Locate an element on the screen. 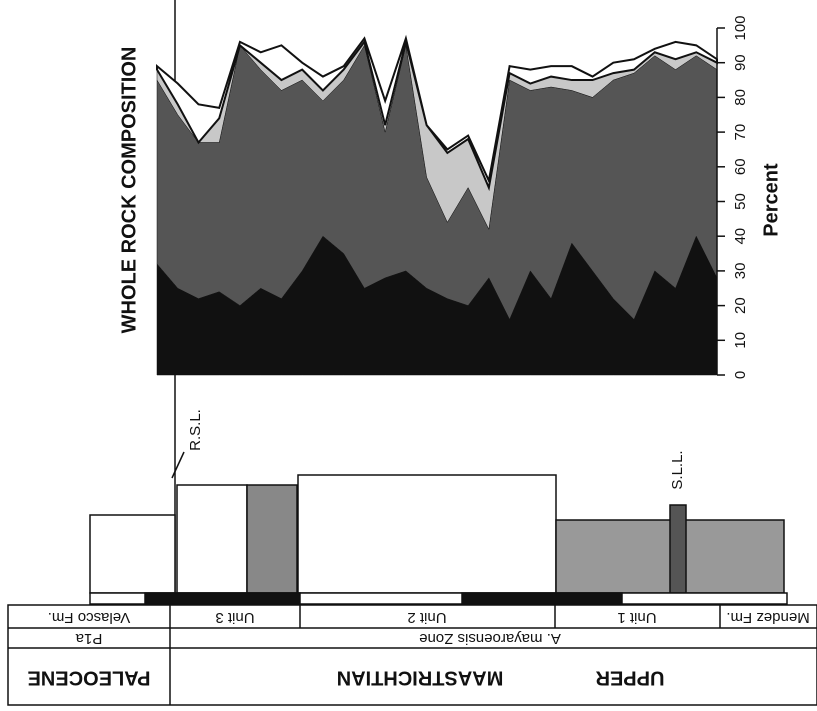  lithology-unit2 is located at coordinates (427, 534).